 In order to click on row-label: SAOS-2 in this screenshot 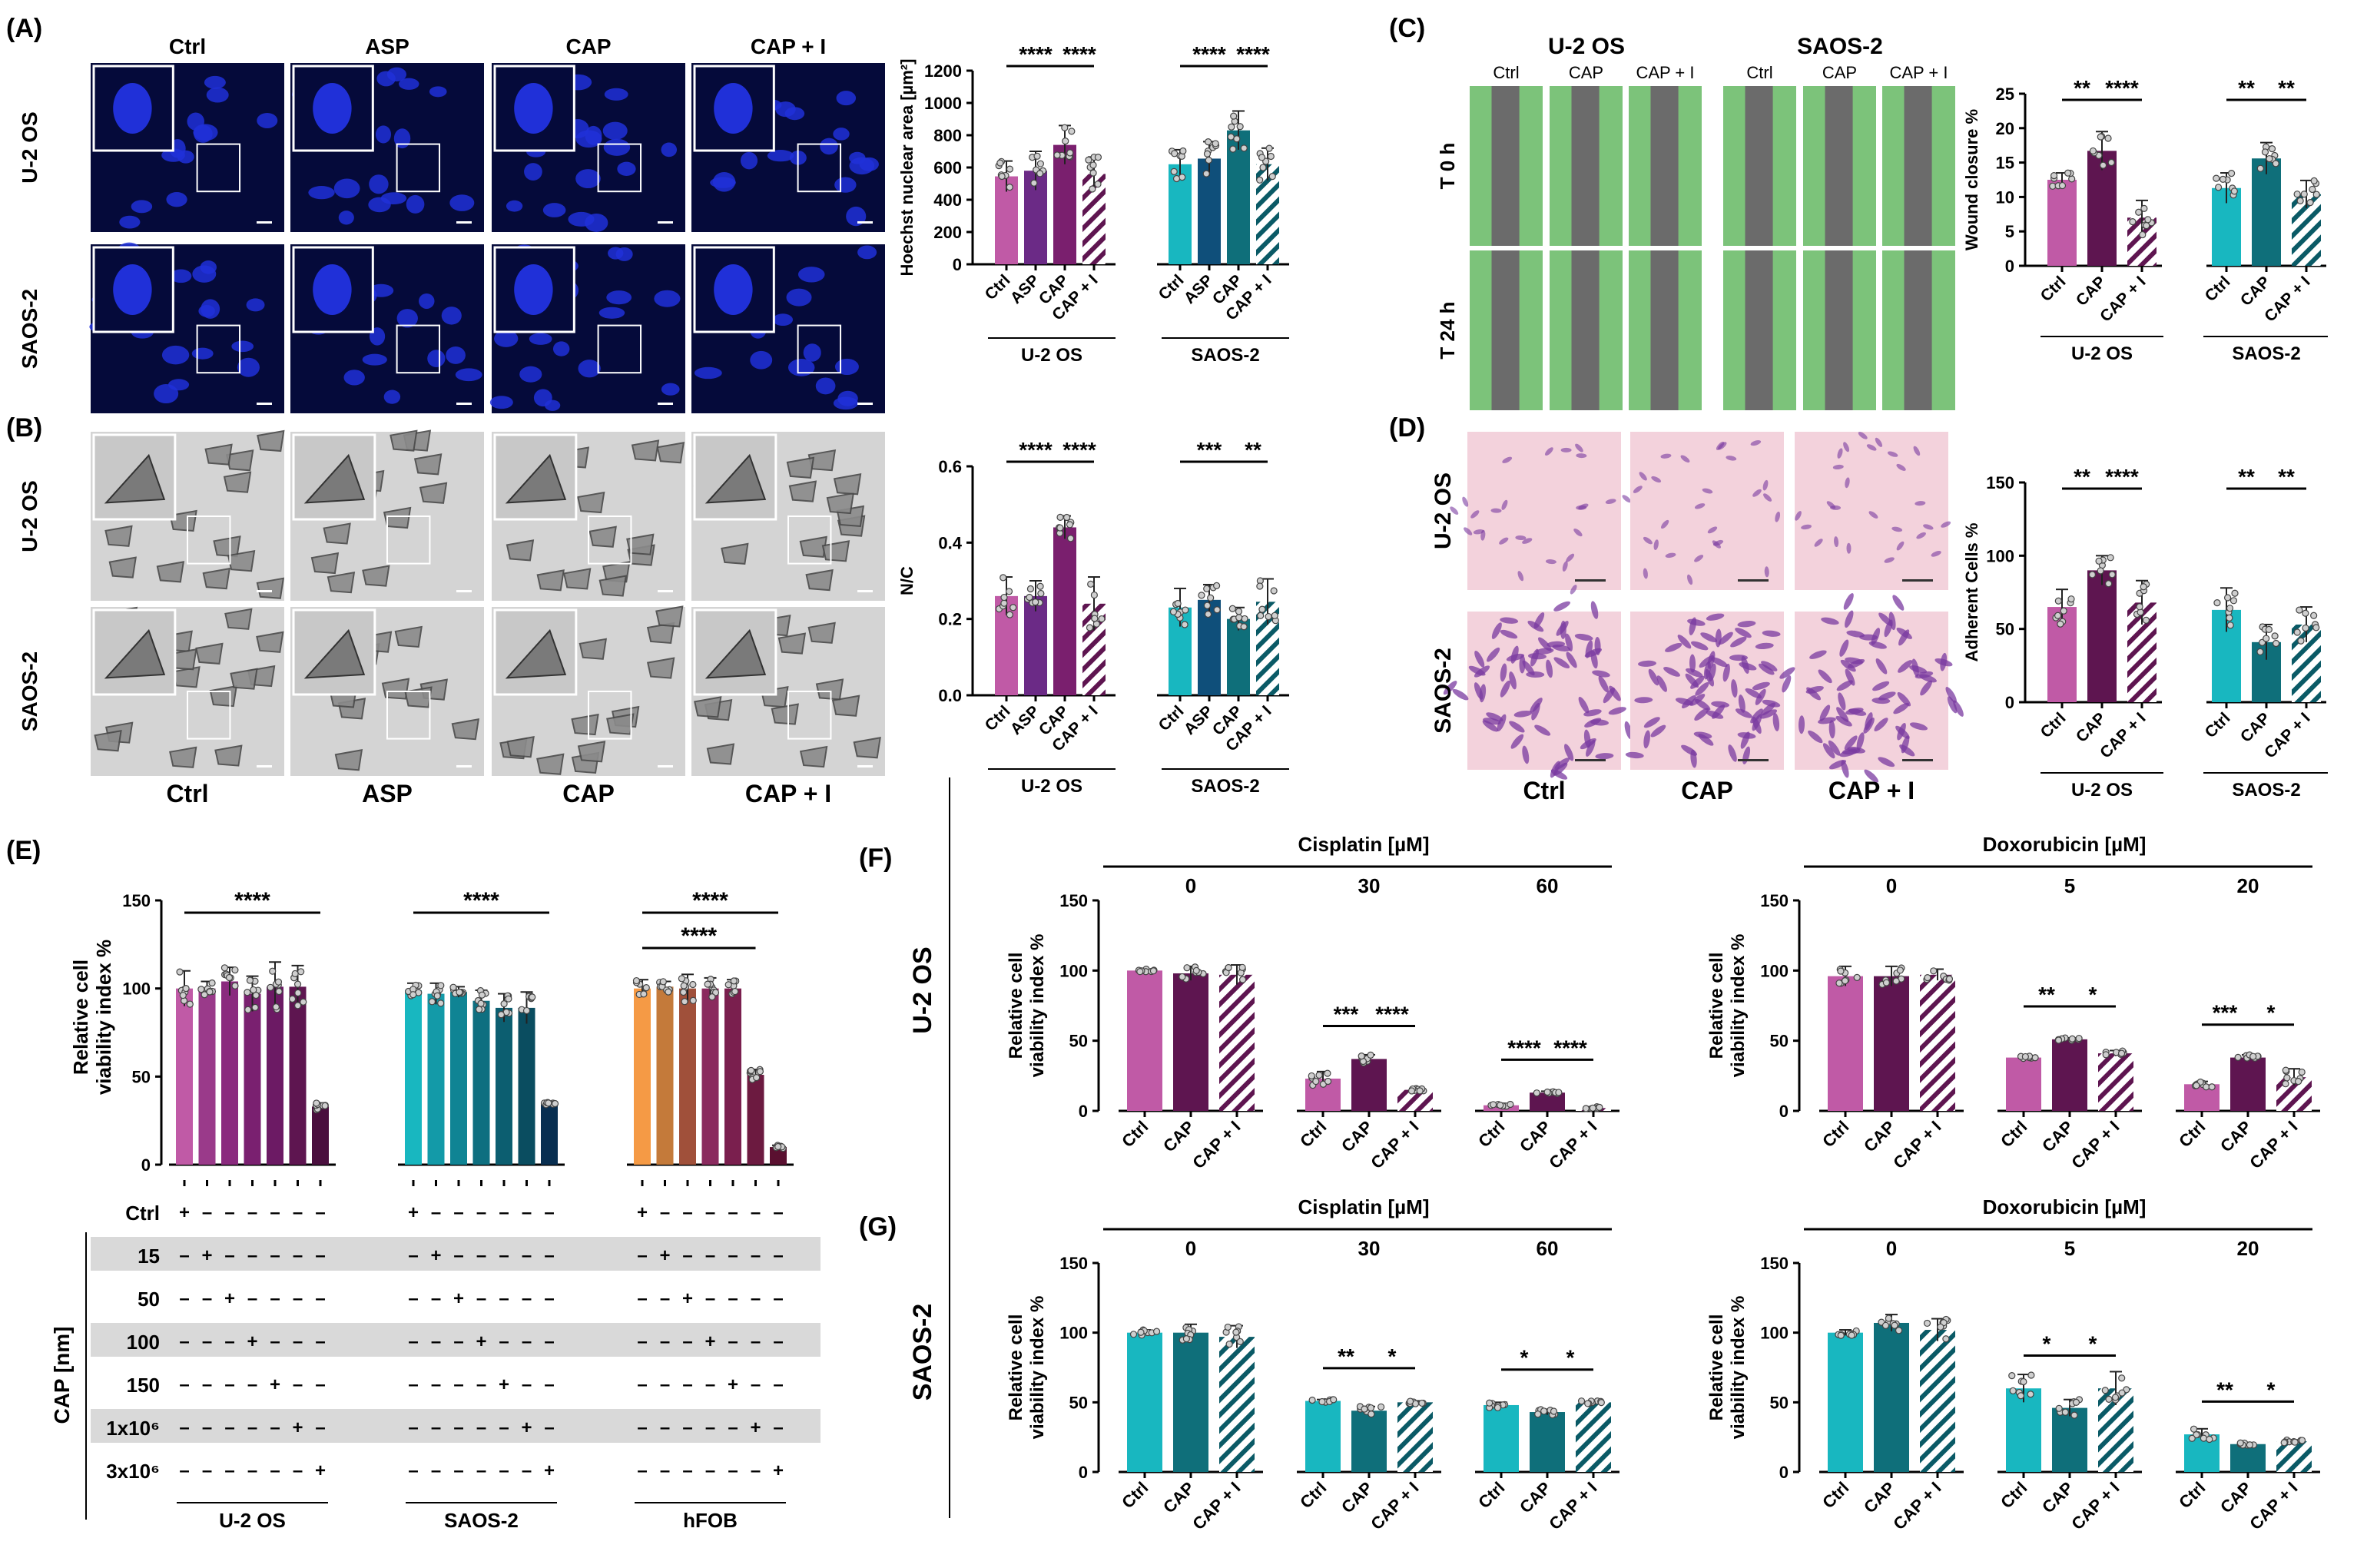, I will do `click(29, 329)`.